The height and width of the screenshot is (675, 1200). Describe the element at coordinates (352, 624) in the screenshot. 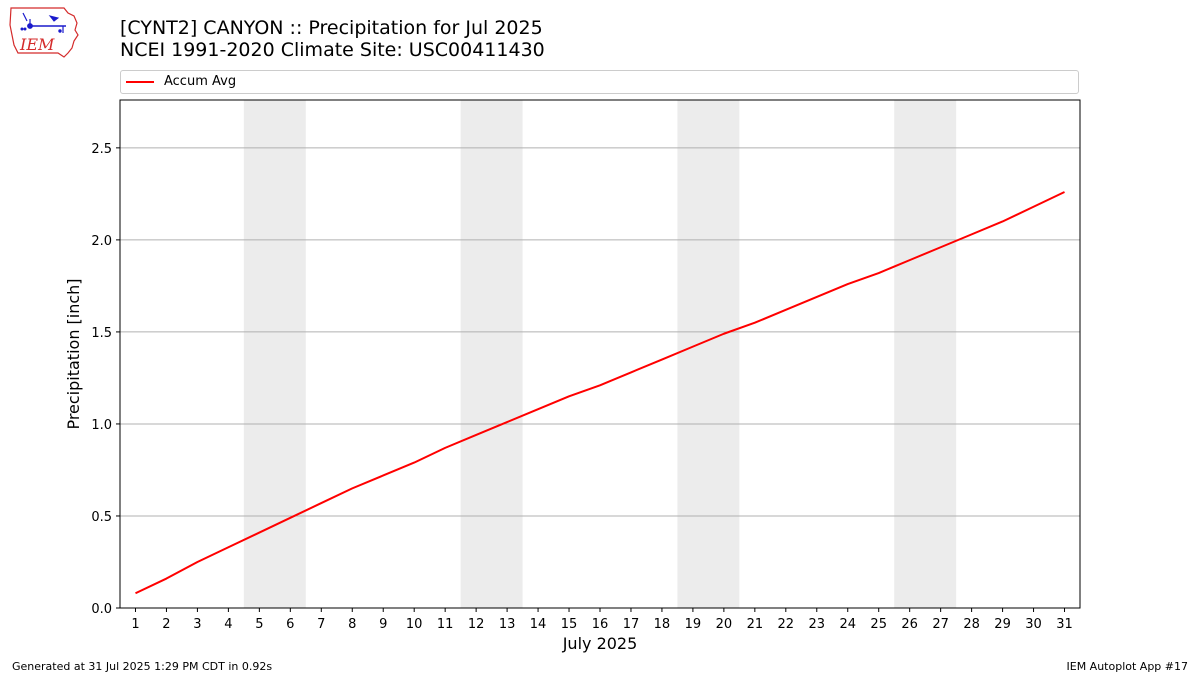

I see `x-tick-label: 8` at that location.